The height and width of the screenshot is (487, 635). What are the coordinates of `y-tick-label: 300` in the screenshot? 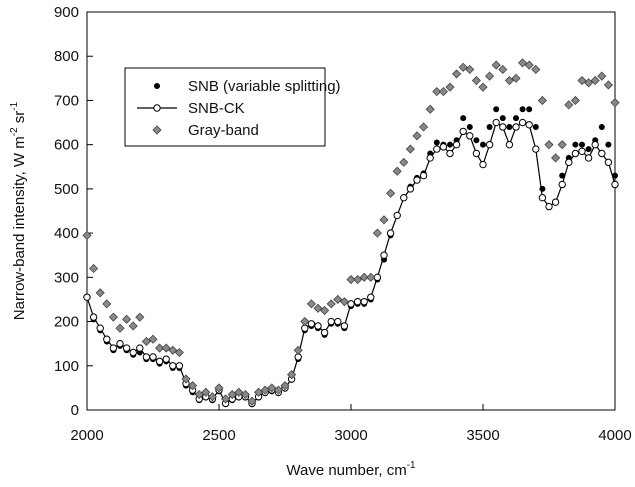 It's located at (66, 277).